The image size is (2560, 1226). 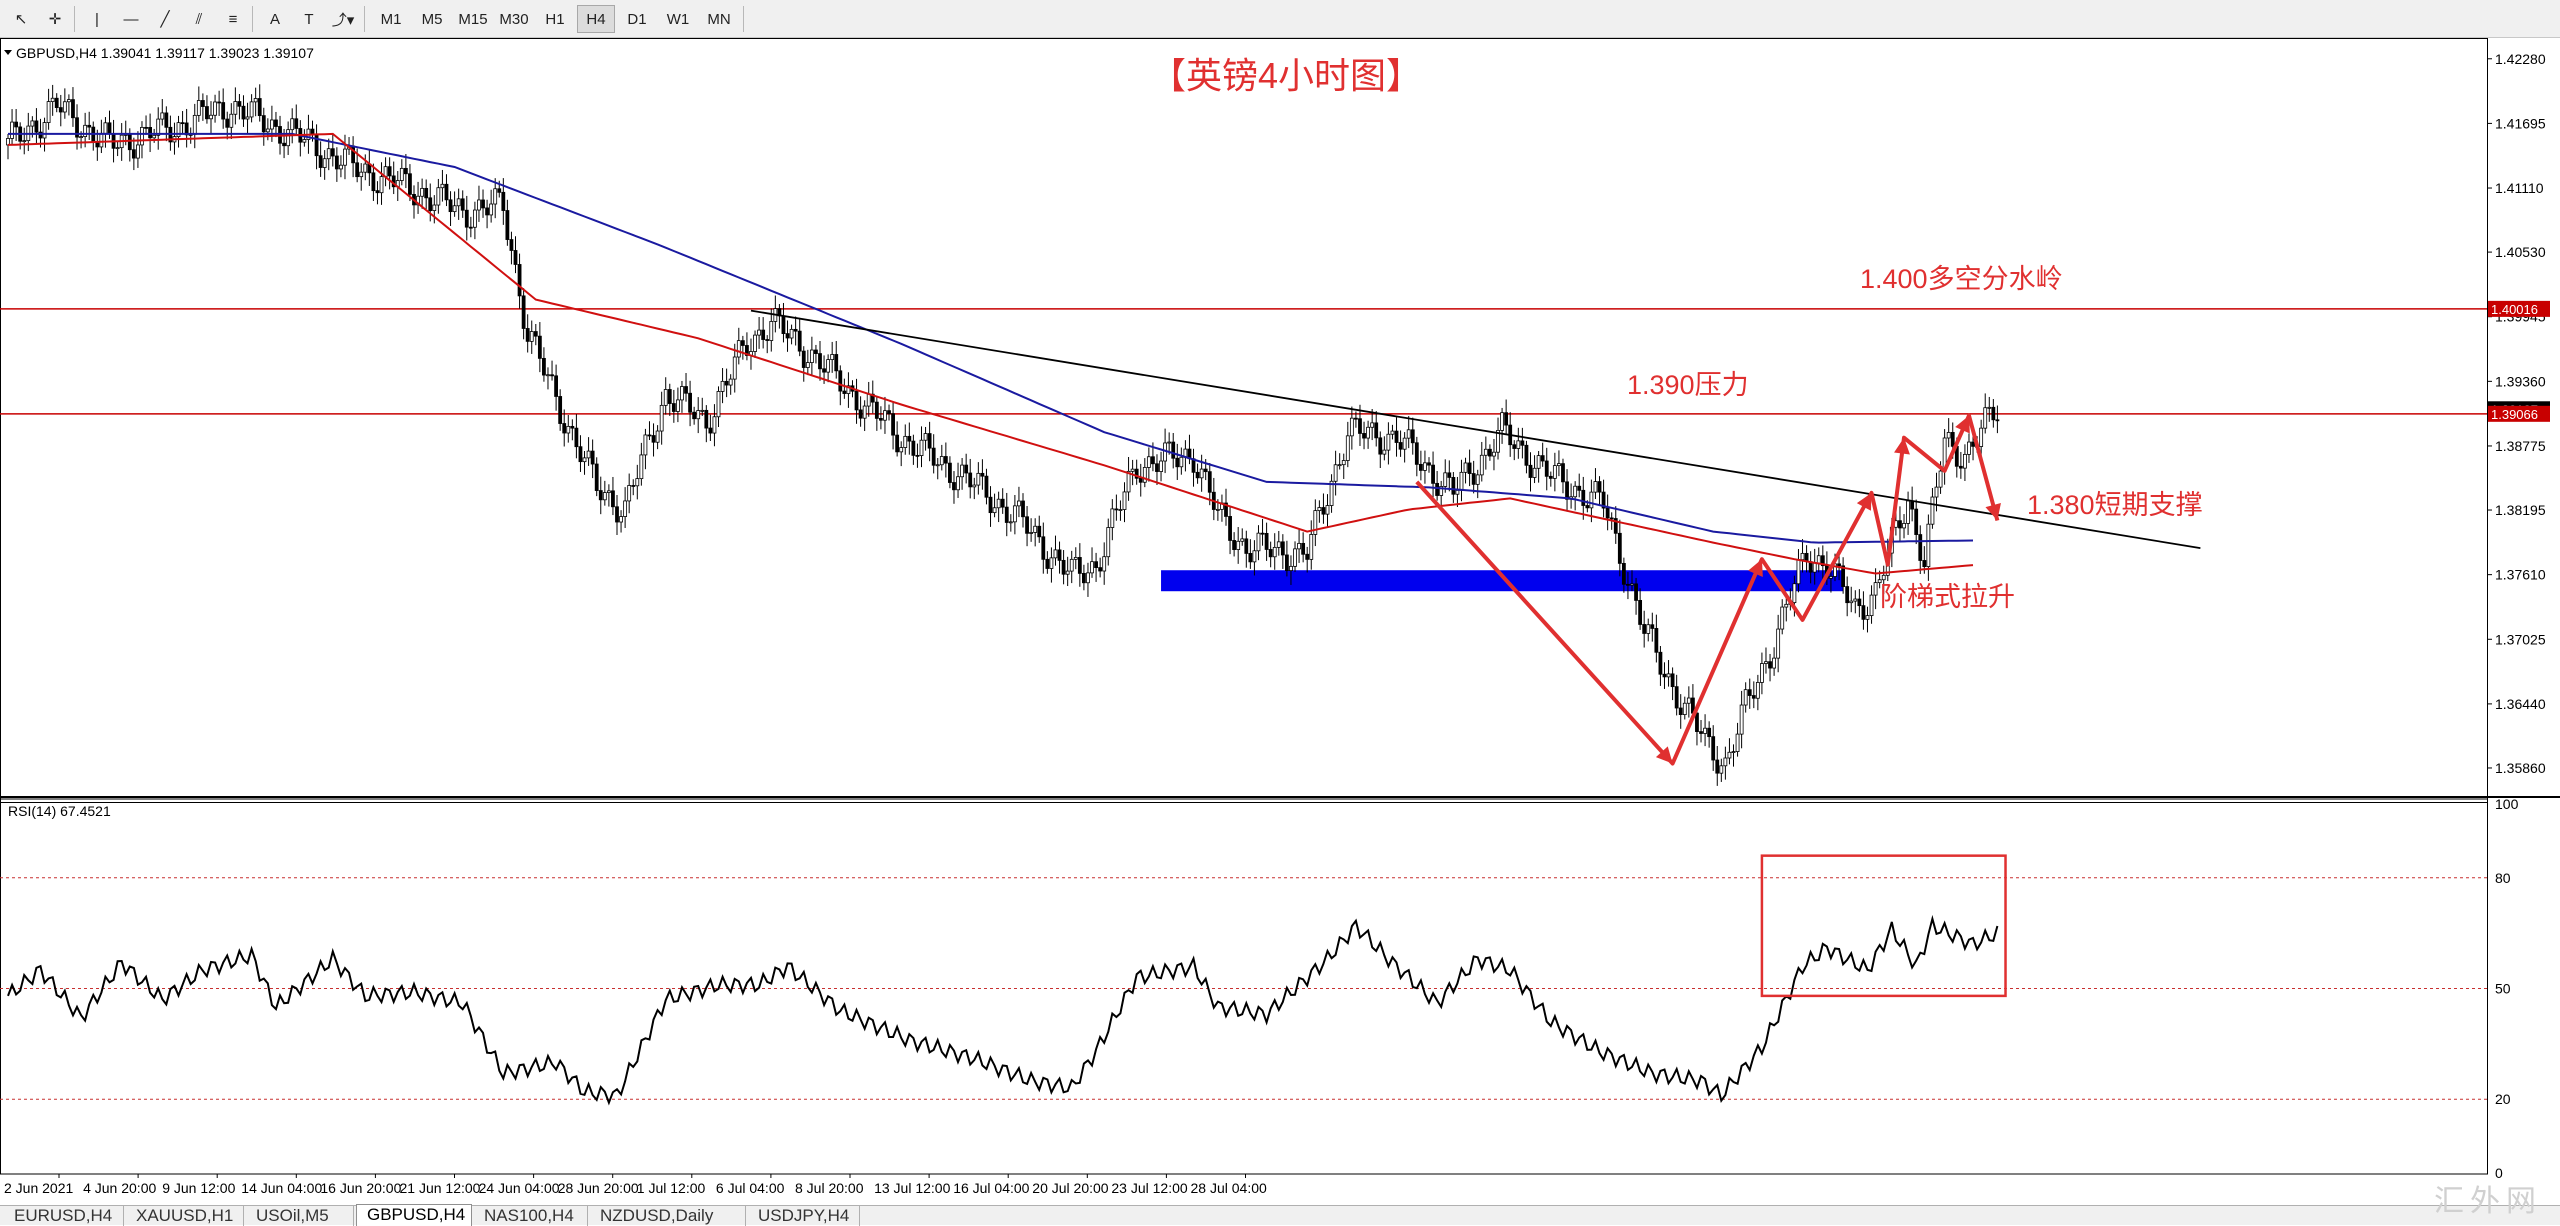 I want to click on arrows-tool-button: ⤴▾, so click(x=343, y=19).